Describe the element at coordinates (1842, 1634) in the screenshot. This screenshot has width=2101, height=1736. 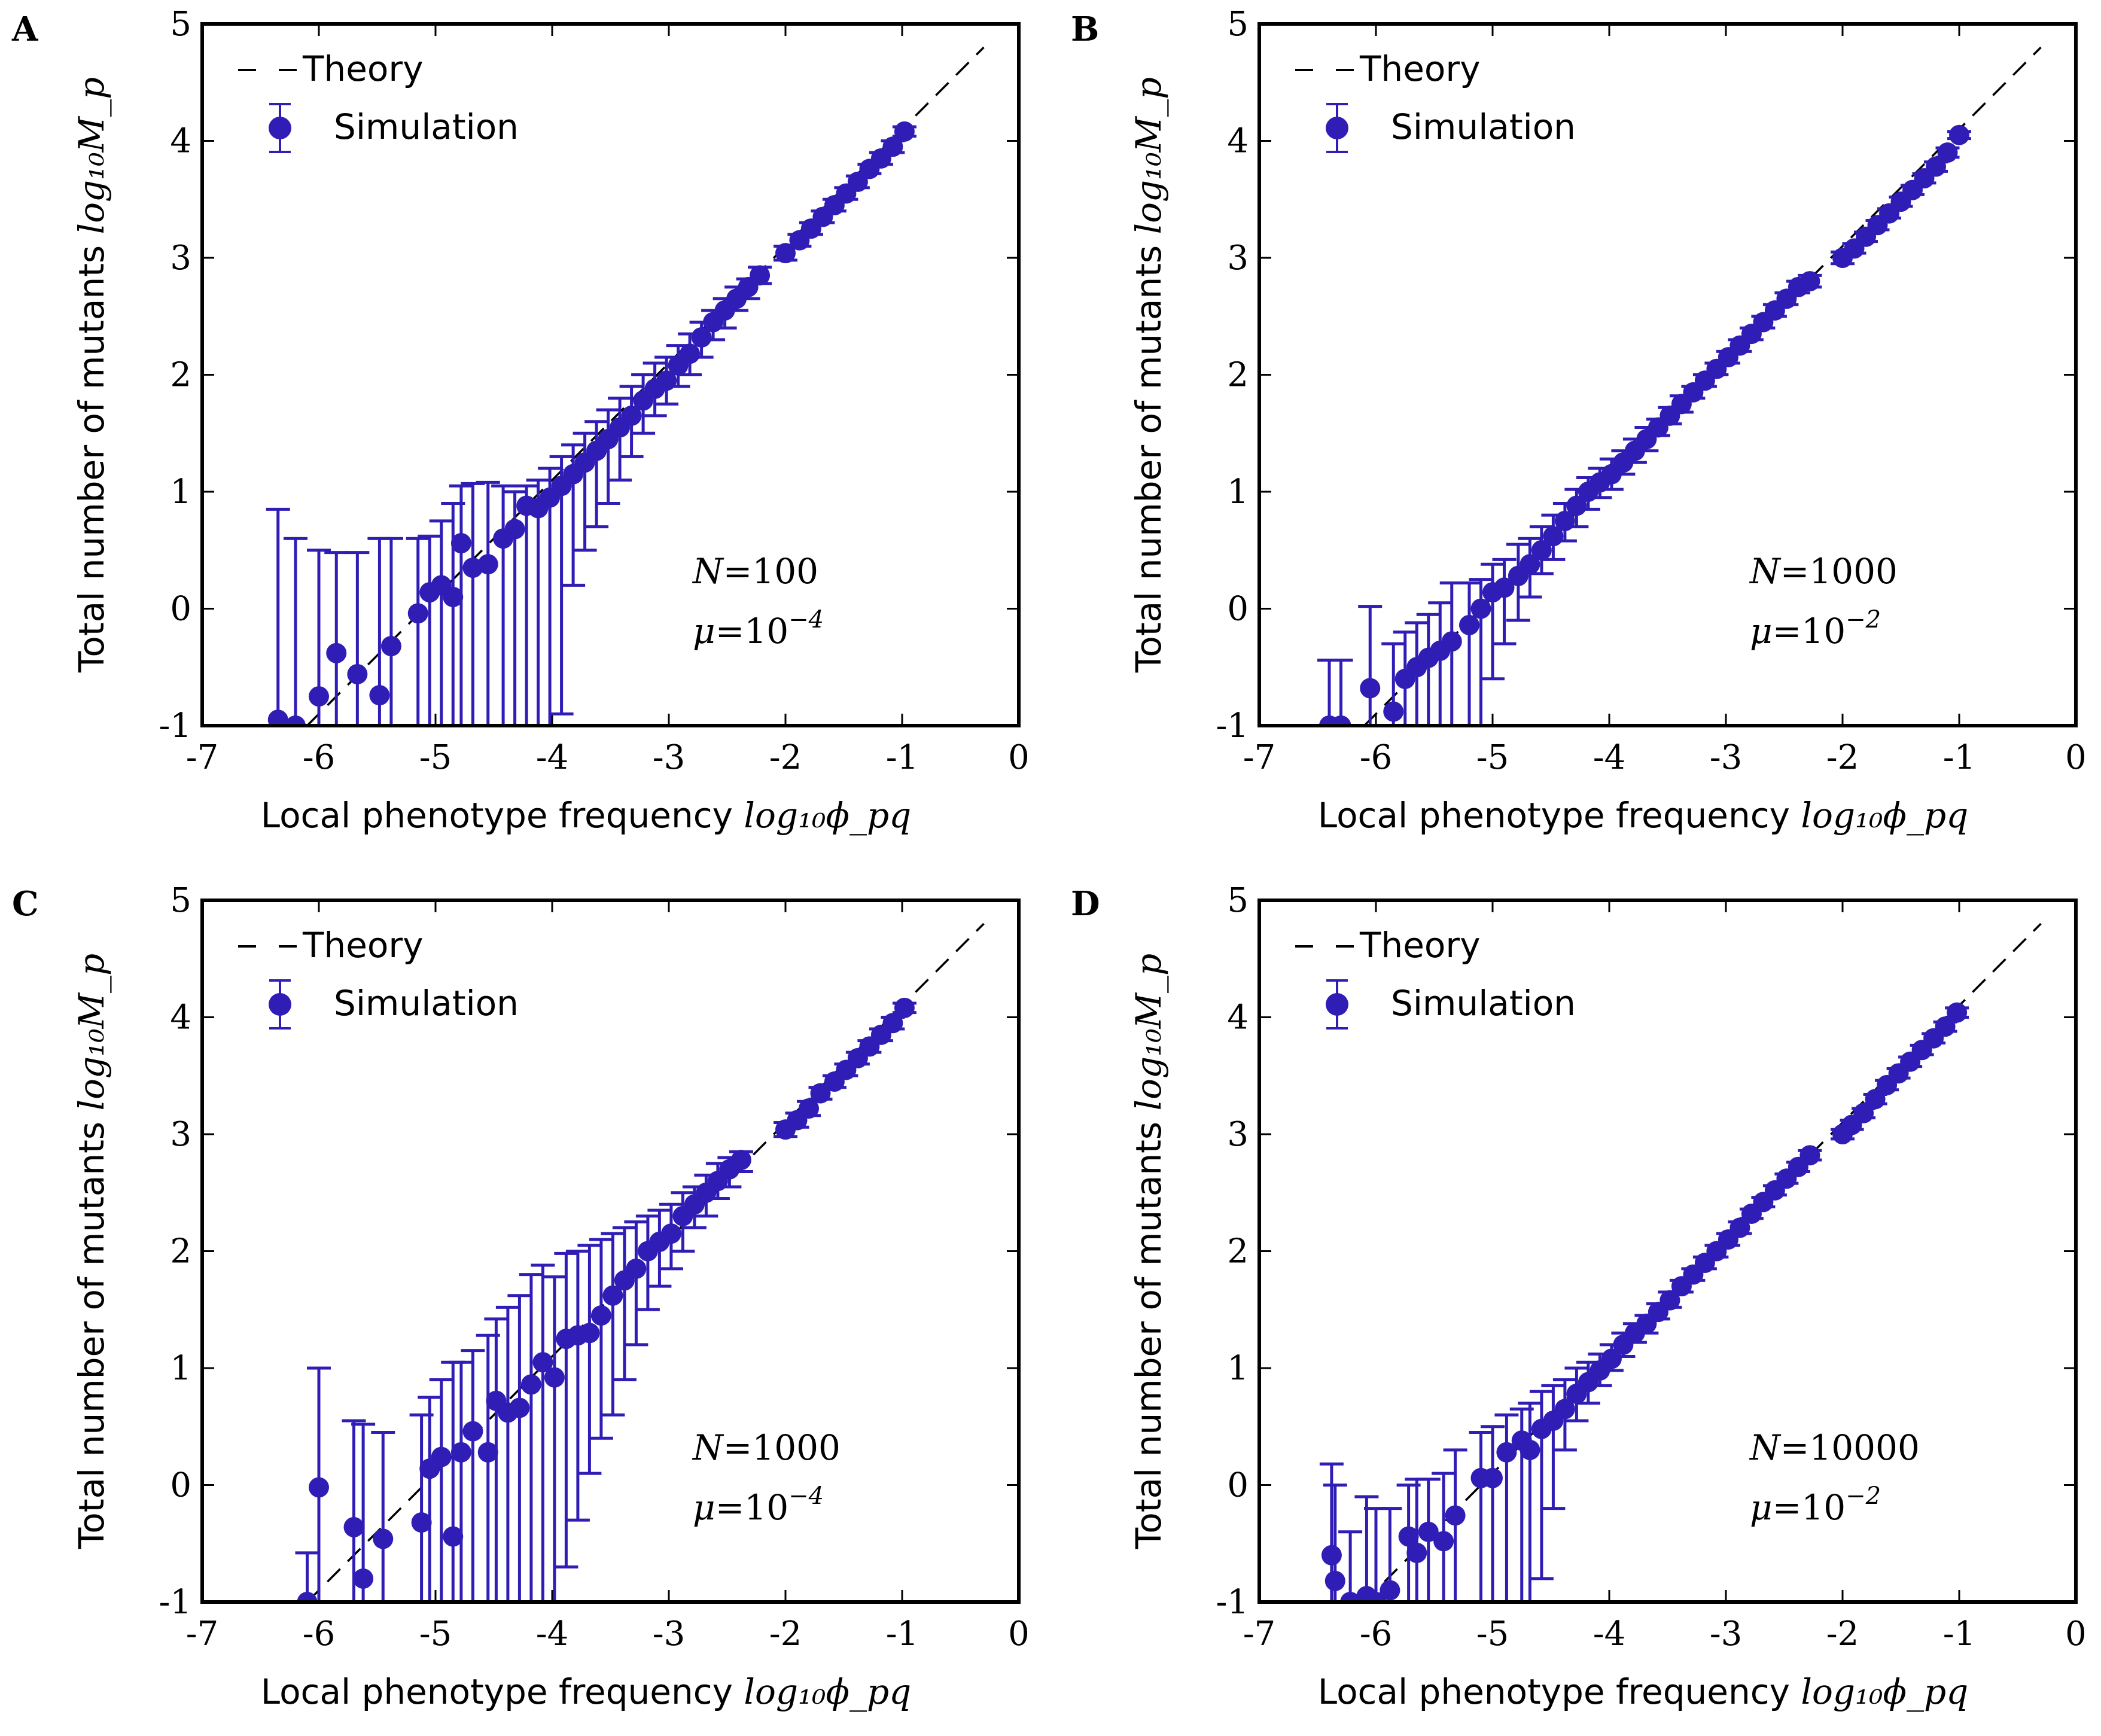
I see `x-tick-label: -2` at that location.